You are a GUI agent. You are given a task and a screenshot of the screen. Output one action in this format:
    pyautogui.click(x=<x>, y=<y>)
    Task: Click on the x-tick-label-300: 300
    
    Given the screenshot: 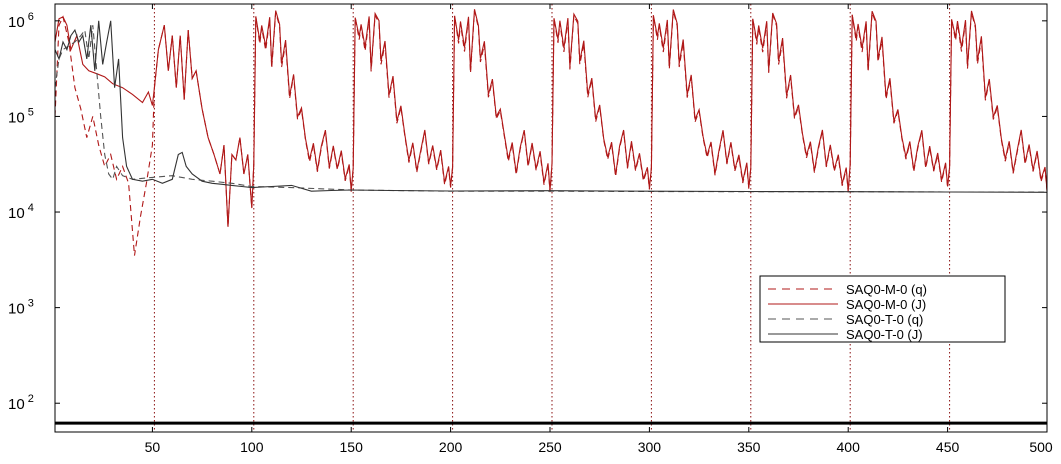 What is the action you would take?
    pyautogui.click(x=650, y=447)
    